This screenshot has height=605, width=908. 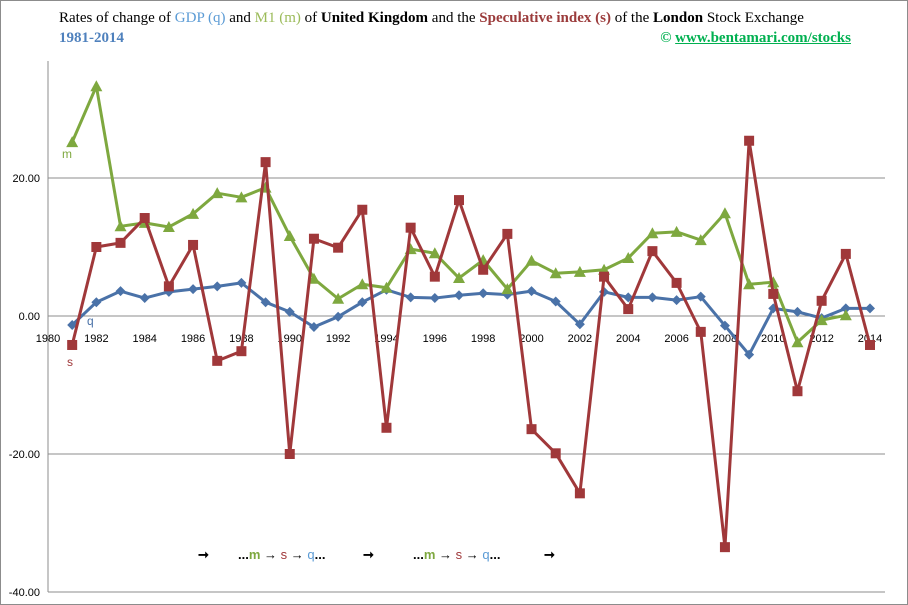 What do you see at coordinates (454, 18) in the screenshot?
I see `title-text: and the` at bounding box center [454, 18].